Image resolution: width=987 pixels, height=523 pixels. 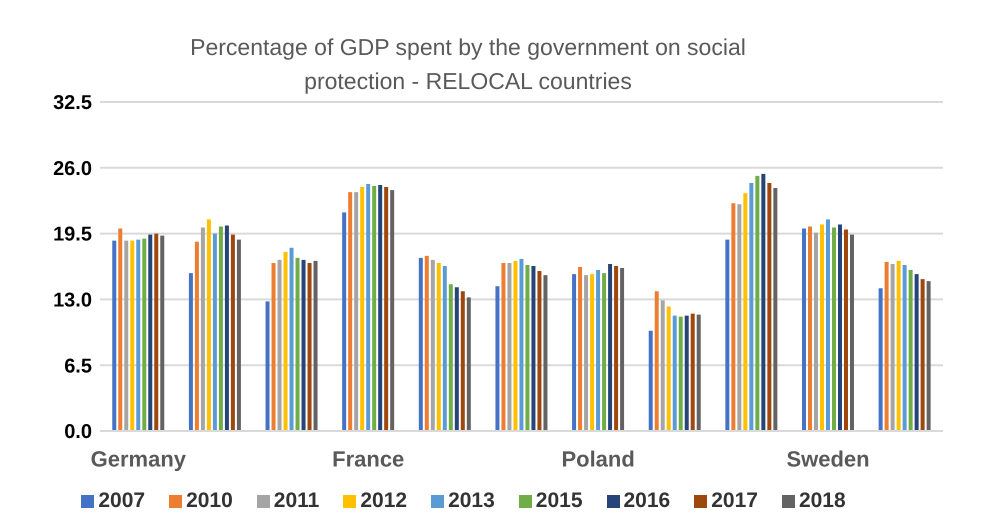 I want to click on x-tick-label: Poland, so click(x=598, y=459).